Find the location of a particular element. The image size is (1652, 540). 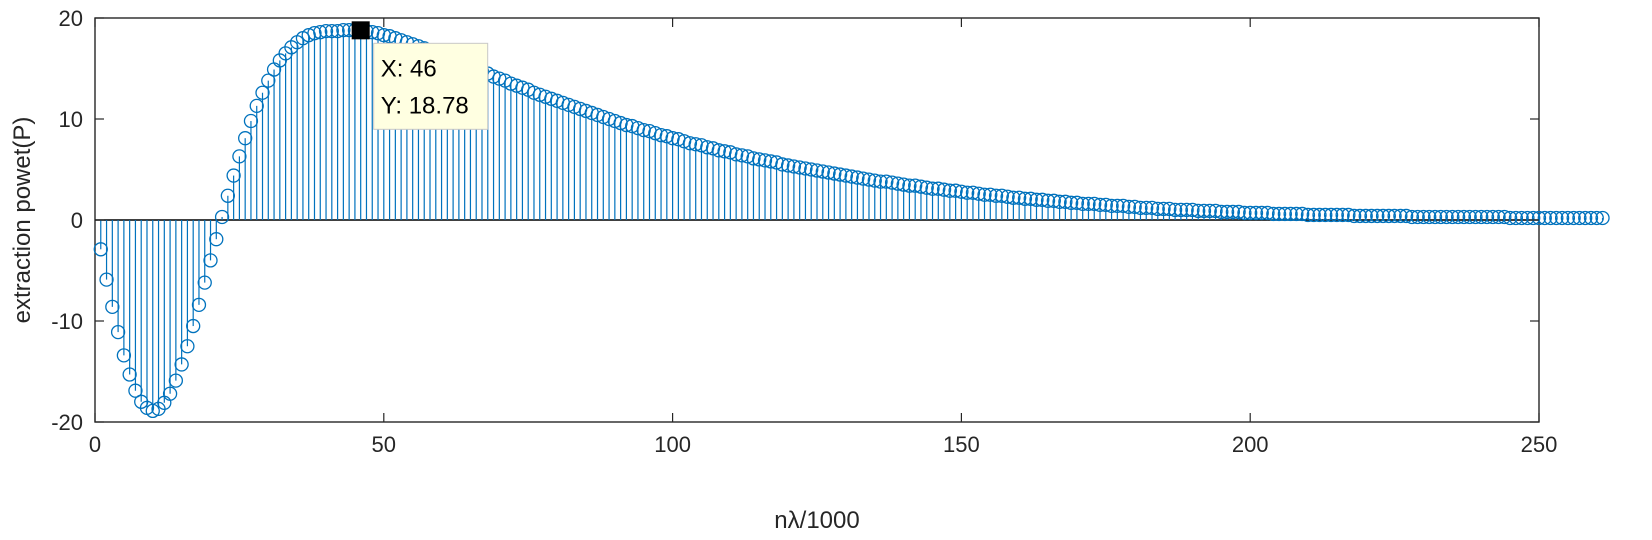

y-tick-label: 0 is located at coordinates (77, 220).